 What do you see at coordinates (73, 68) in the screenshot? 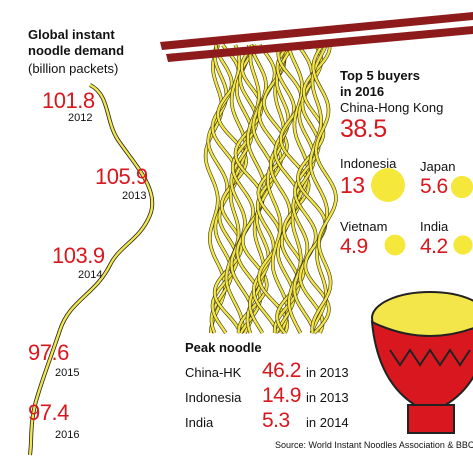
I see `unit: (billion packets)` at bounding box center [73, 68].